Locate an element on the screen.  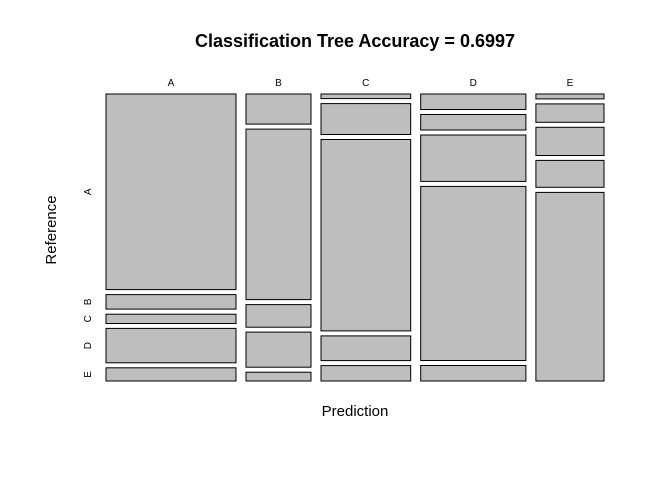
tile-pred-C-ref-B is located at coordinates (366, 119).